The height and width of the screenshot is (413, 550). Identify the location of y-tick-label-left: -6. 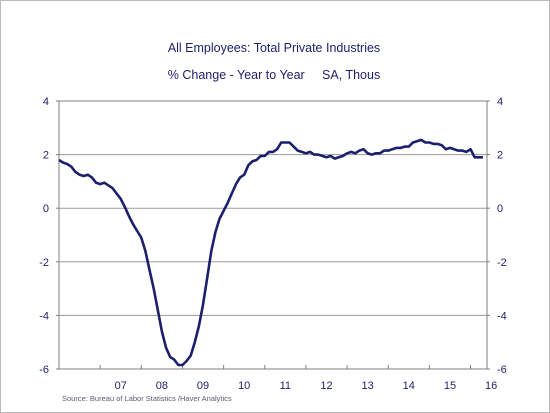
(44, 370).